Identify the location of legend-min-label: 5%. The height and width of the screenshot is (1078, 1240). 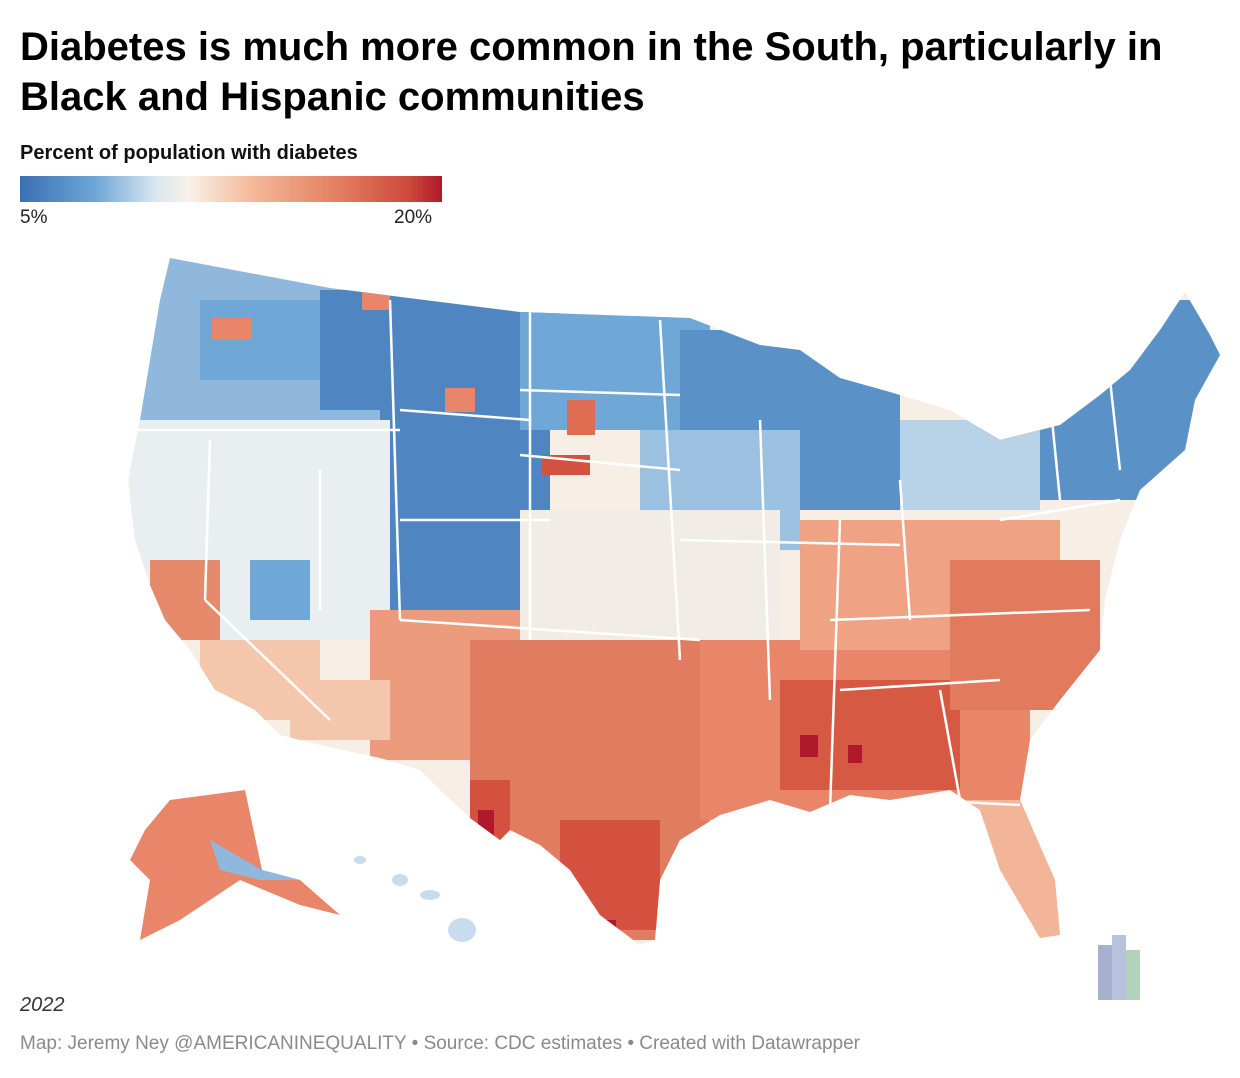
(34, 217).